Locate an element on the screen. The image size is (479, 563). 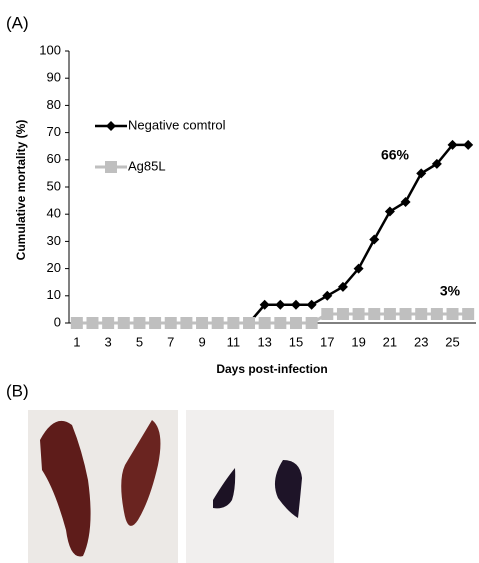
x-tick-label: 17 is located at coordinates (327, 341).